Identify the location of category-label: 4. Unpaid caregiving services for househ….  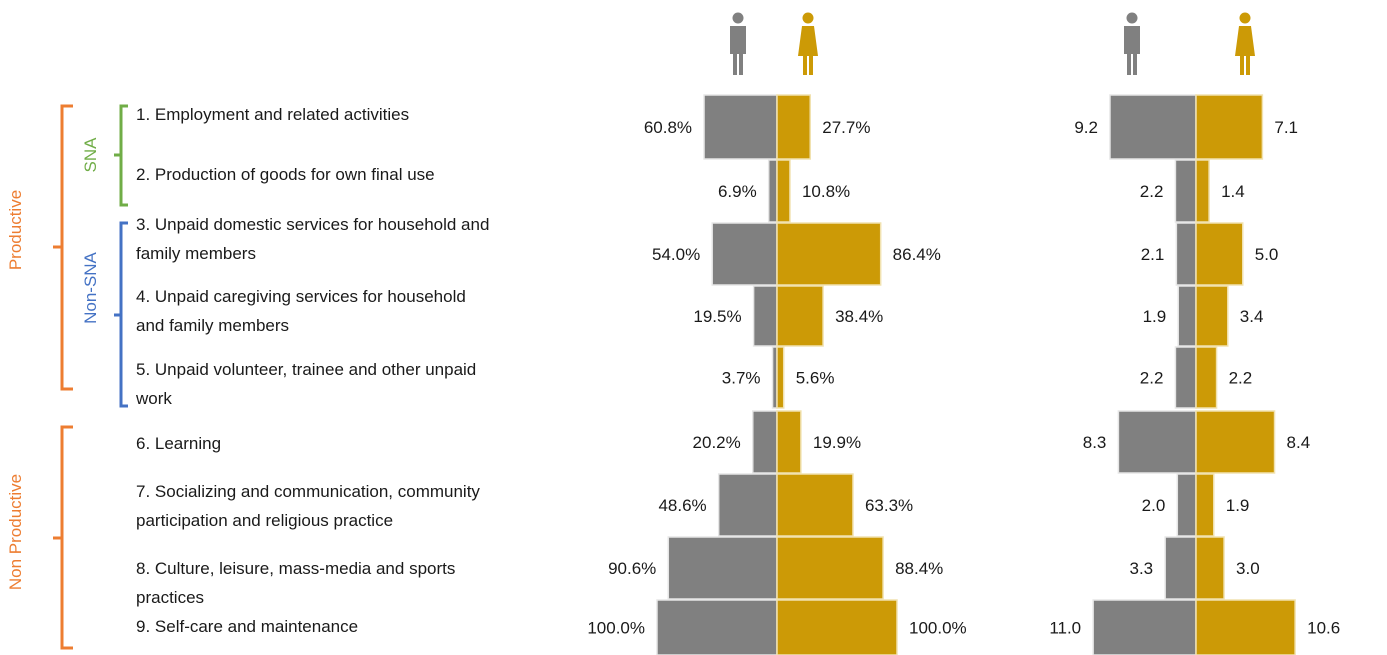
(301, 296).